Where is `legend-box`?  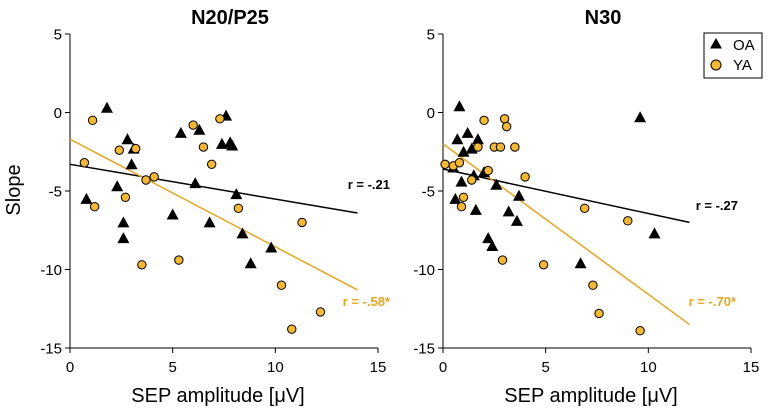 legend-box is located at coordinates (733, 55).